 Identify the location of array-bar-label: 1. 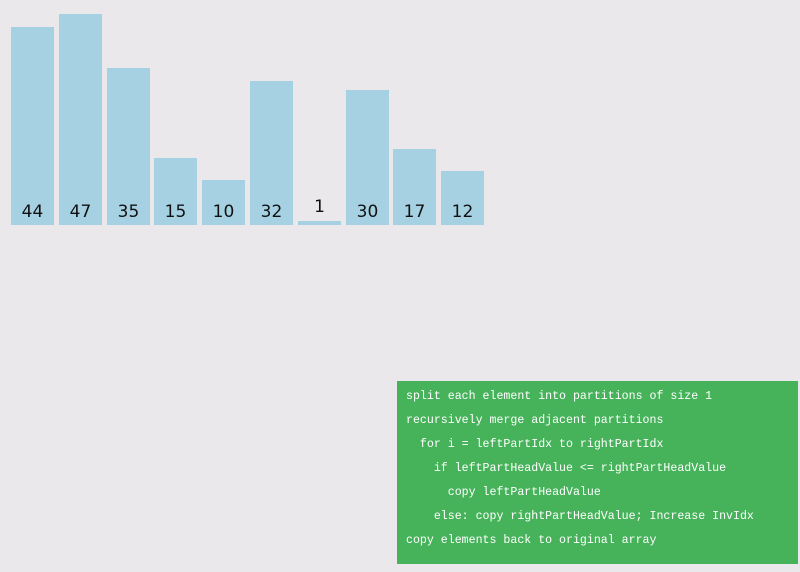
(319, 206).